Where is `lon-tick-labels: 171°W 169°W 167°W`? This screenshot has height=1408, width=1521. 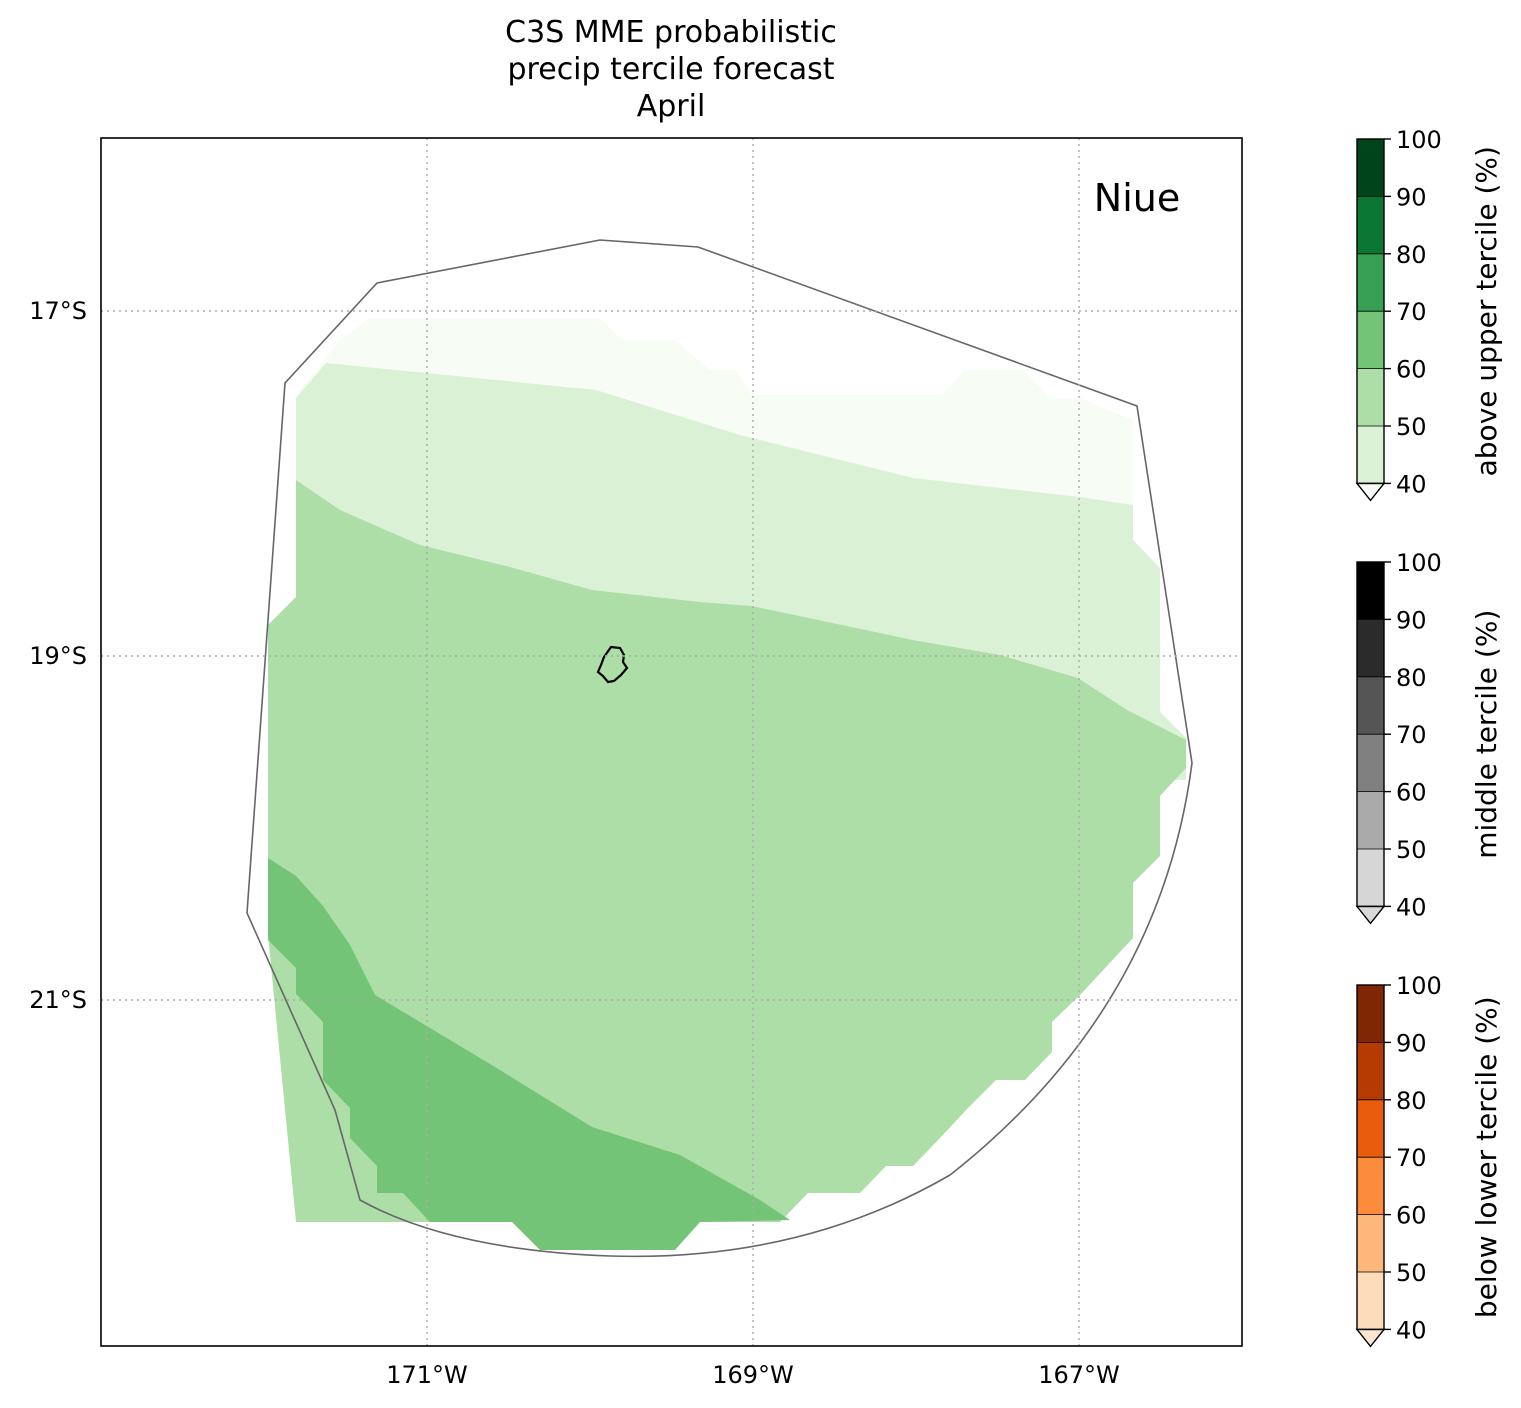 lon-tick-labels: 171°W 169°W 167°W is located at coordinates (753, 1375).